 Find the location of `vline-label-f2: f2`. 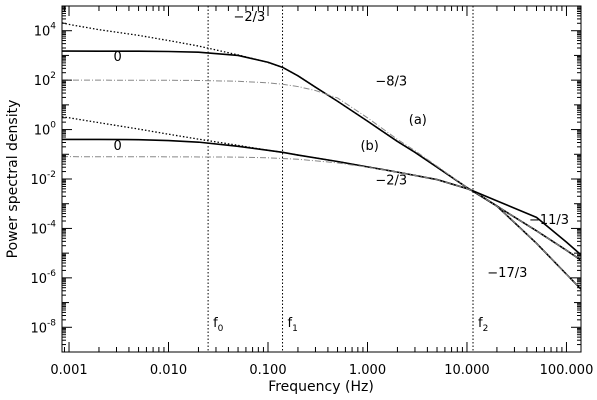

vline-label-f2: f2 is located at coordinates (483, 325).